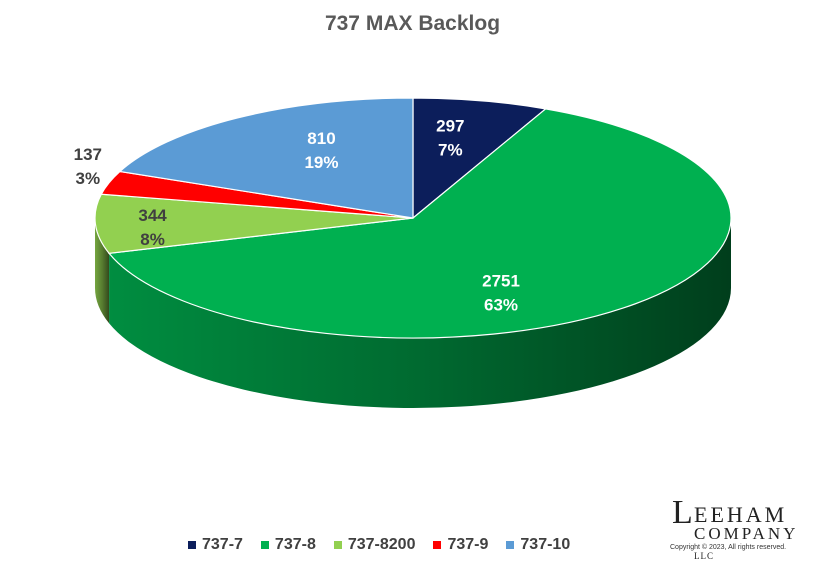 Image resolution: width=825 pixels, height=569 pixels. Describe the element at coordinates (450, 150) in the screenshot. I see `data-label-percent-737-7: 7%` at that location.